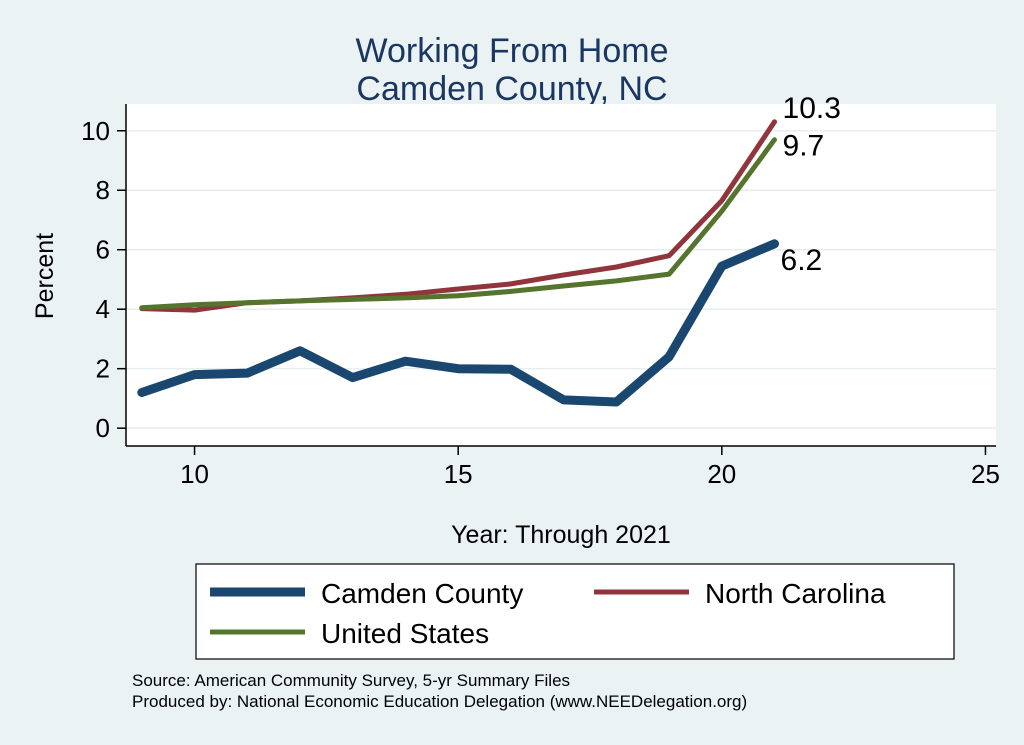 The height and width of the screenshot is (745, 1024). Describe the element at coordinates (405, 633) in the screenshot. I see `legend-label-united-states: United States` at that location.